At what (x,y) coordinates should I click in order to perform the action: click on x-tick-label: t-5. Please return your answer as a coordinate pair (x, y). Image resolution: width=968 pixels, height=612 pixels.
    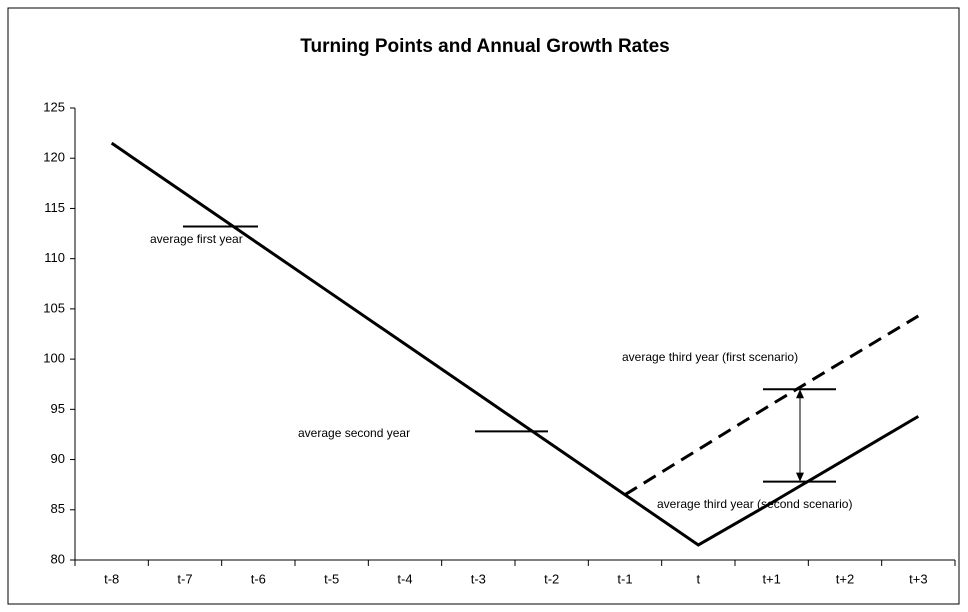
    Looking at the image, I should click on (331, 578).